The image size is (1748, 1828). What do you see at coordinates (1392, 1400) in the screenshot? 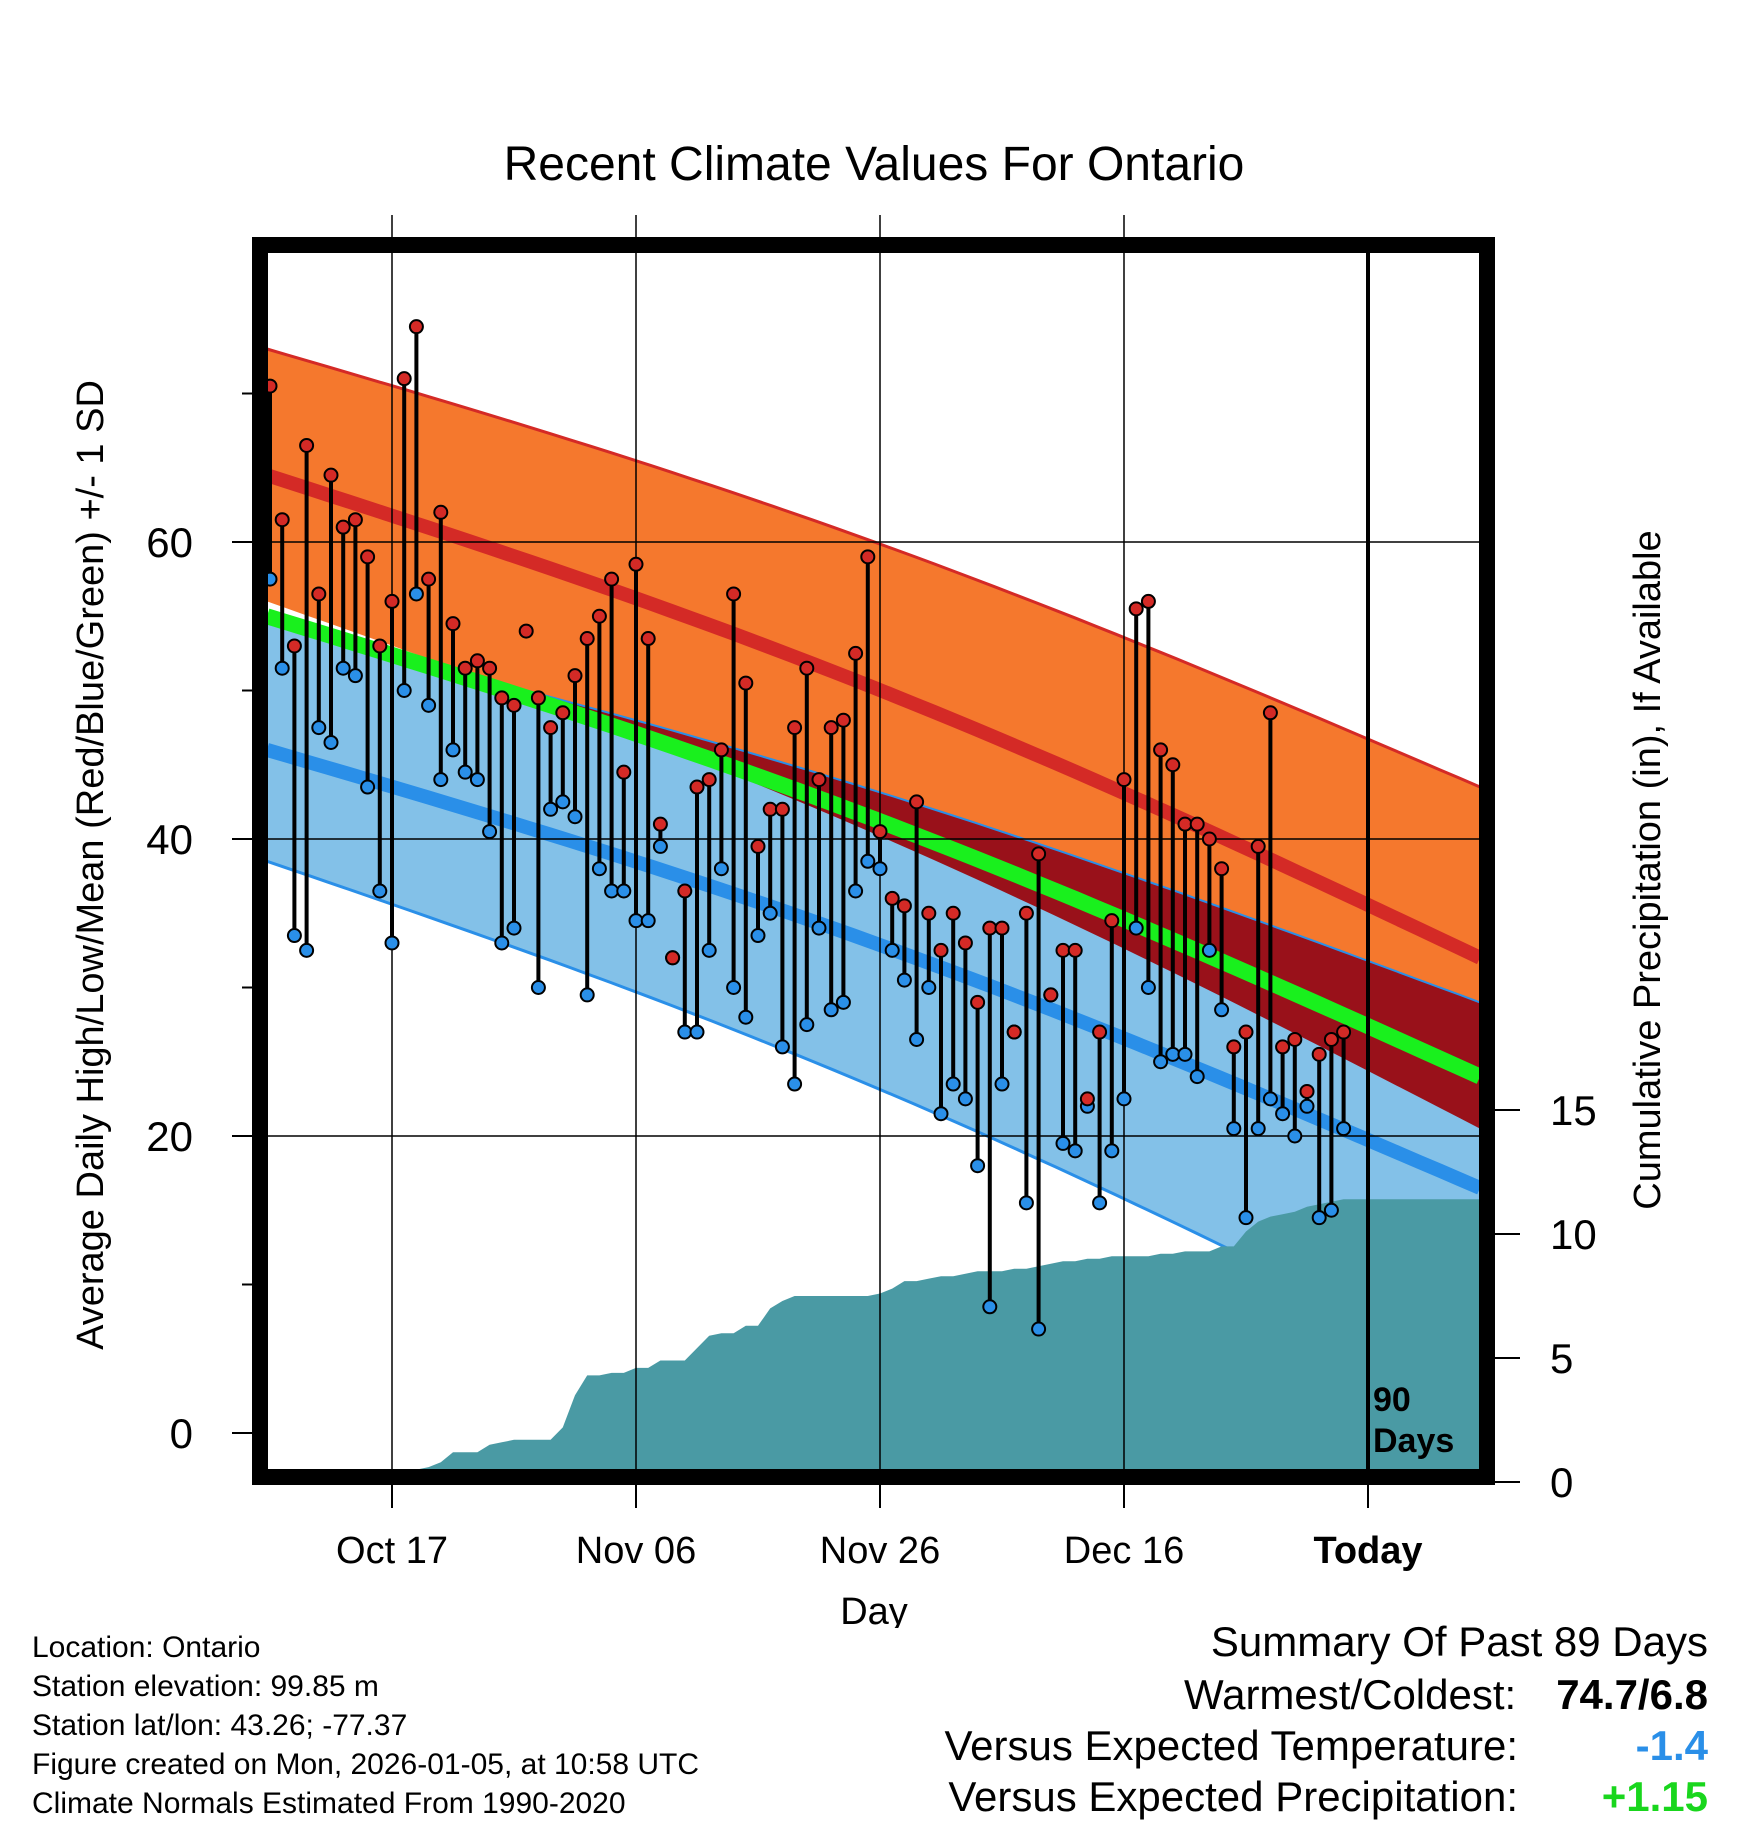
I see `today-days-number: 90` at bounding box center [1392, 1400].